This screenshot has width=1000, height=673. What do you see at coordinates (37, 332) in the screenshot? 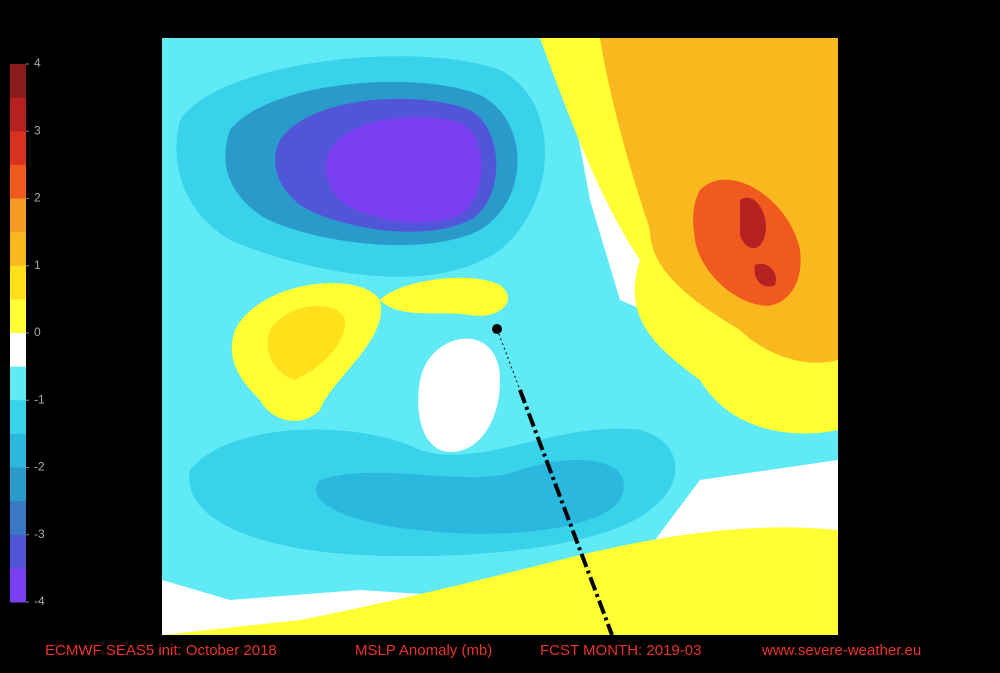
I see `colorbar-tick-label: 0` at bounding box center [37, 332].